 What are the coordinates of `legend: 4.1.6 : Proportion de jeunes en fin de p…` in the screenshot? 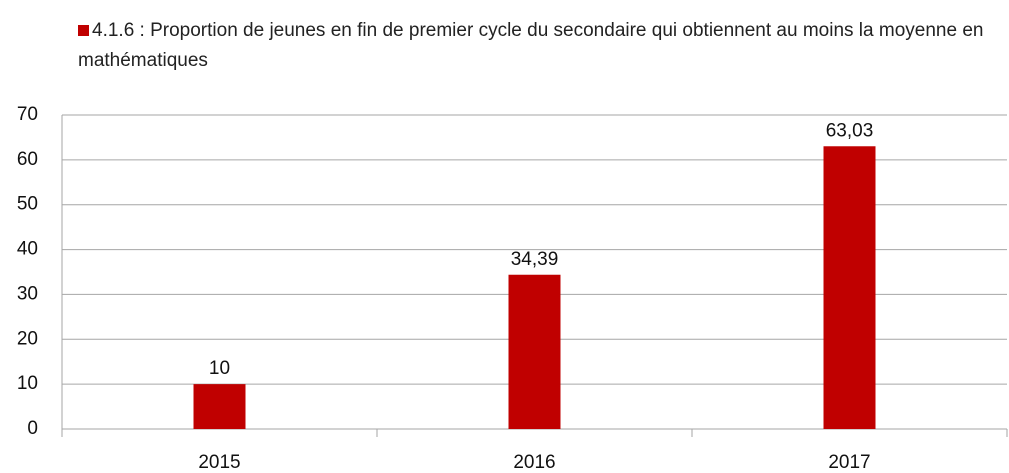 It's located at (540, 46).